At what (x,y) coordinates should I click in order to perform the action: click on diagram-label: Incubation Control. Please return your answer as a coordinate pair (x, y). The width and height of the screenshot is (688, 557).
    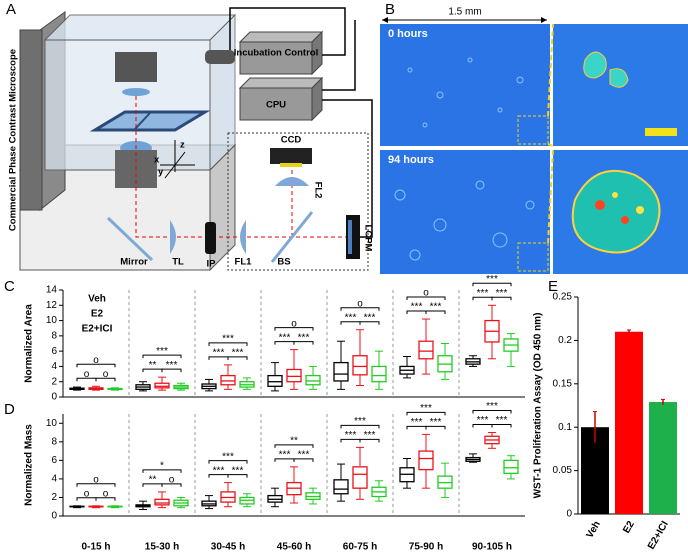
    Looking at the image, I should click on (276, 53).